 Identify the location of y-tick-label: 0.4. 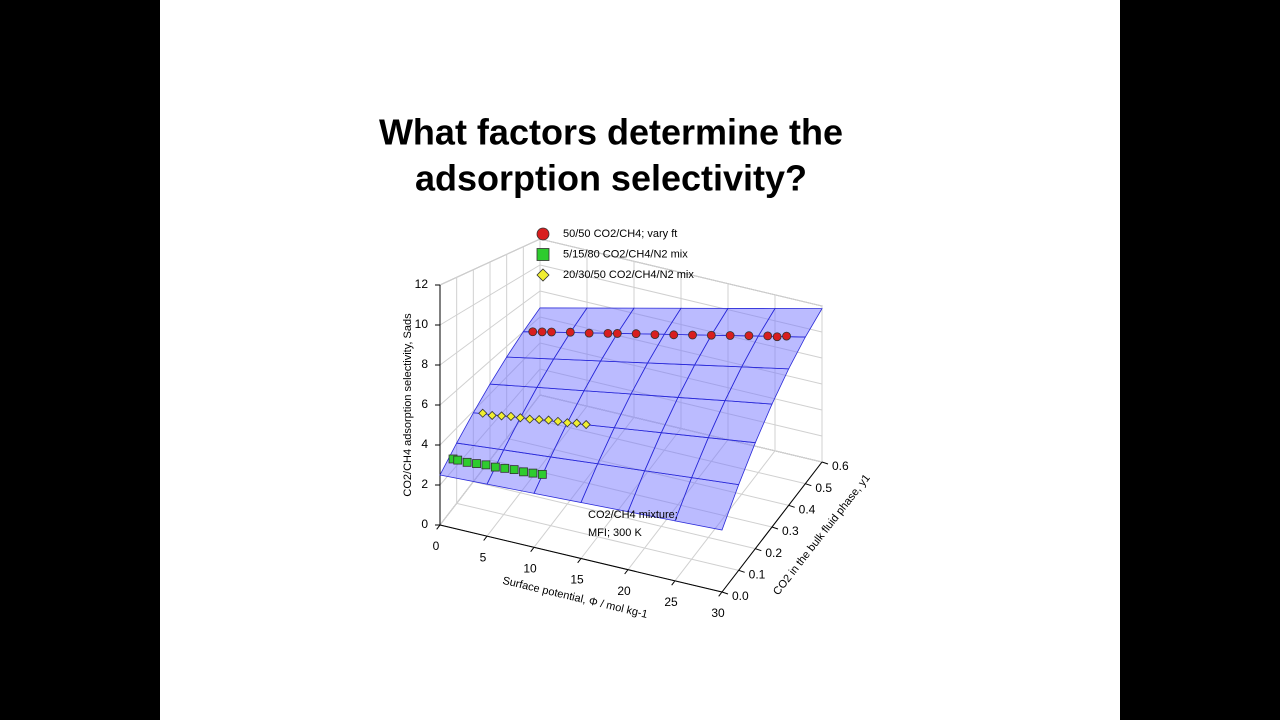
(807, 510).